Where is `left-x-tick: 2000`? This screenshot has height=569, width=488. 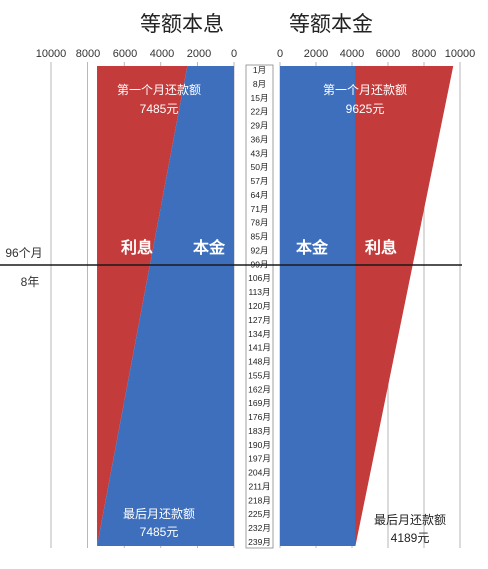
left-x-tick: 2000 is located at coordinates (199, 54).